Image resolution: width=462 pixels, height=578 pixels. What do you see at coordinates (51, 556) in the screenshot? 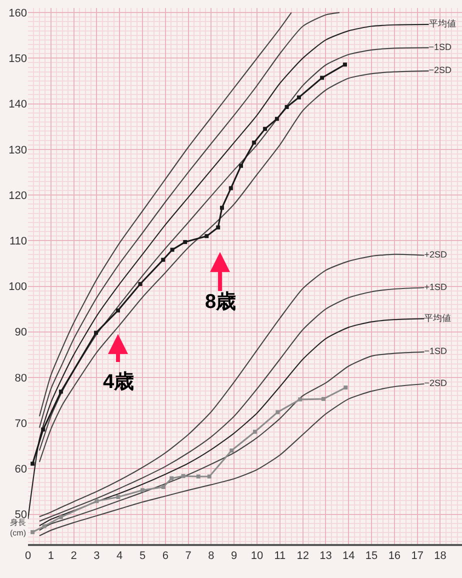
I see `x-tick-label: 1` at bounding box center [51, 556].